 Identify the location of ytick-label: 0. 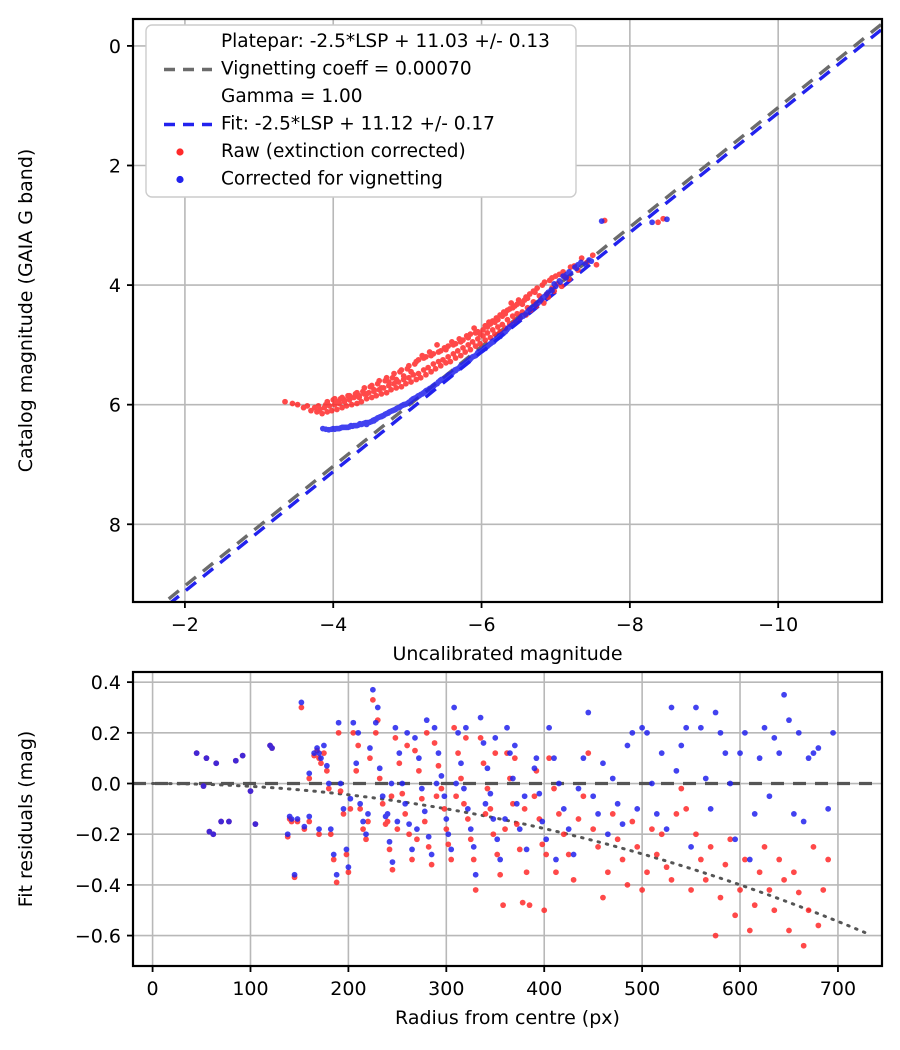
(115, 47).